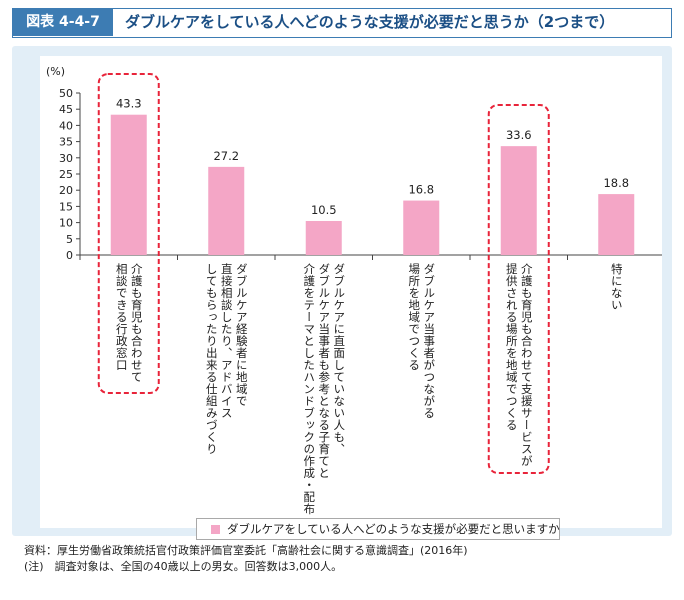 The height and width of the screenshot is (600, 684). I want to click on y-tick-label: 5, so click(69, 239).